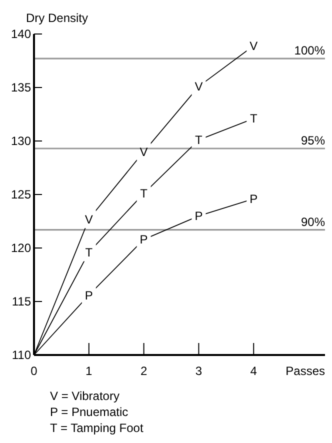  Describe the element at coordinates (21, 141) in the screenshot. I see `y-tick-label: 130` at that location.